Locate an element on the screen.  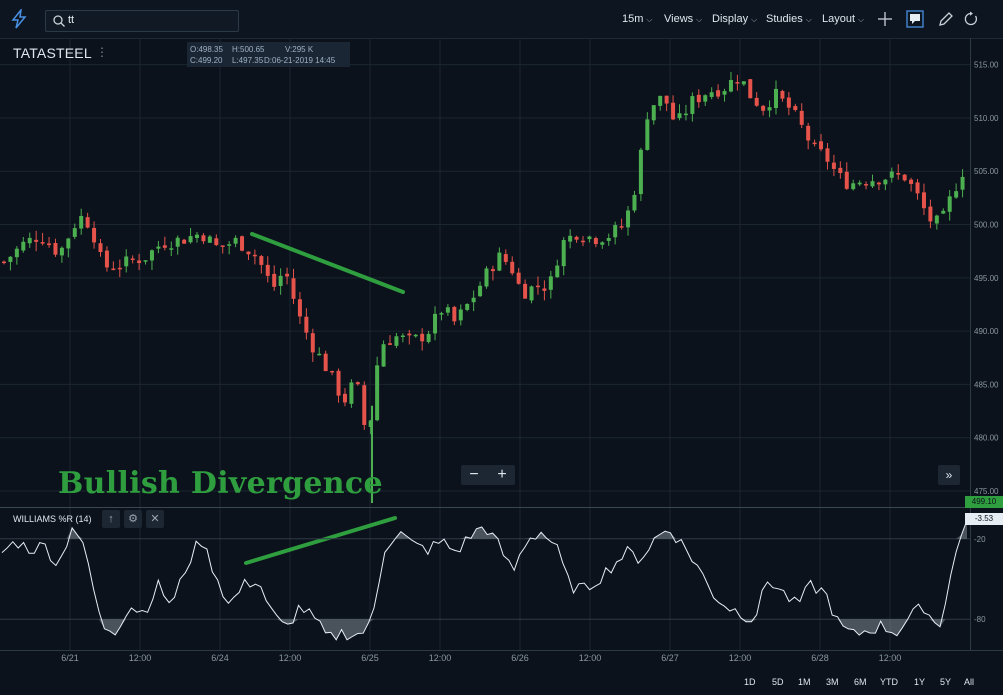
time-tick-label: 6/21 is located at coordinates (70, 658).